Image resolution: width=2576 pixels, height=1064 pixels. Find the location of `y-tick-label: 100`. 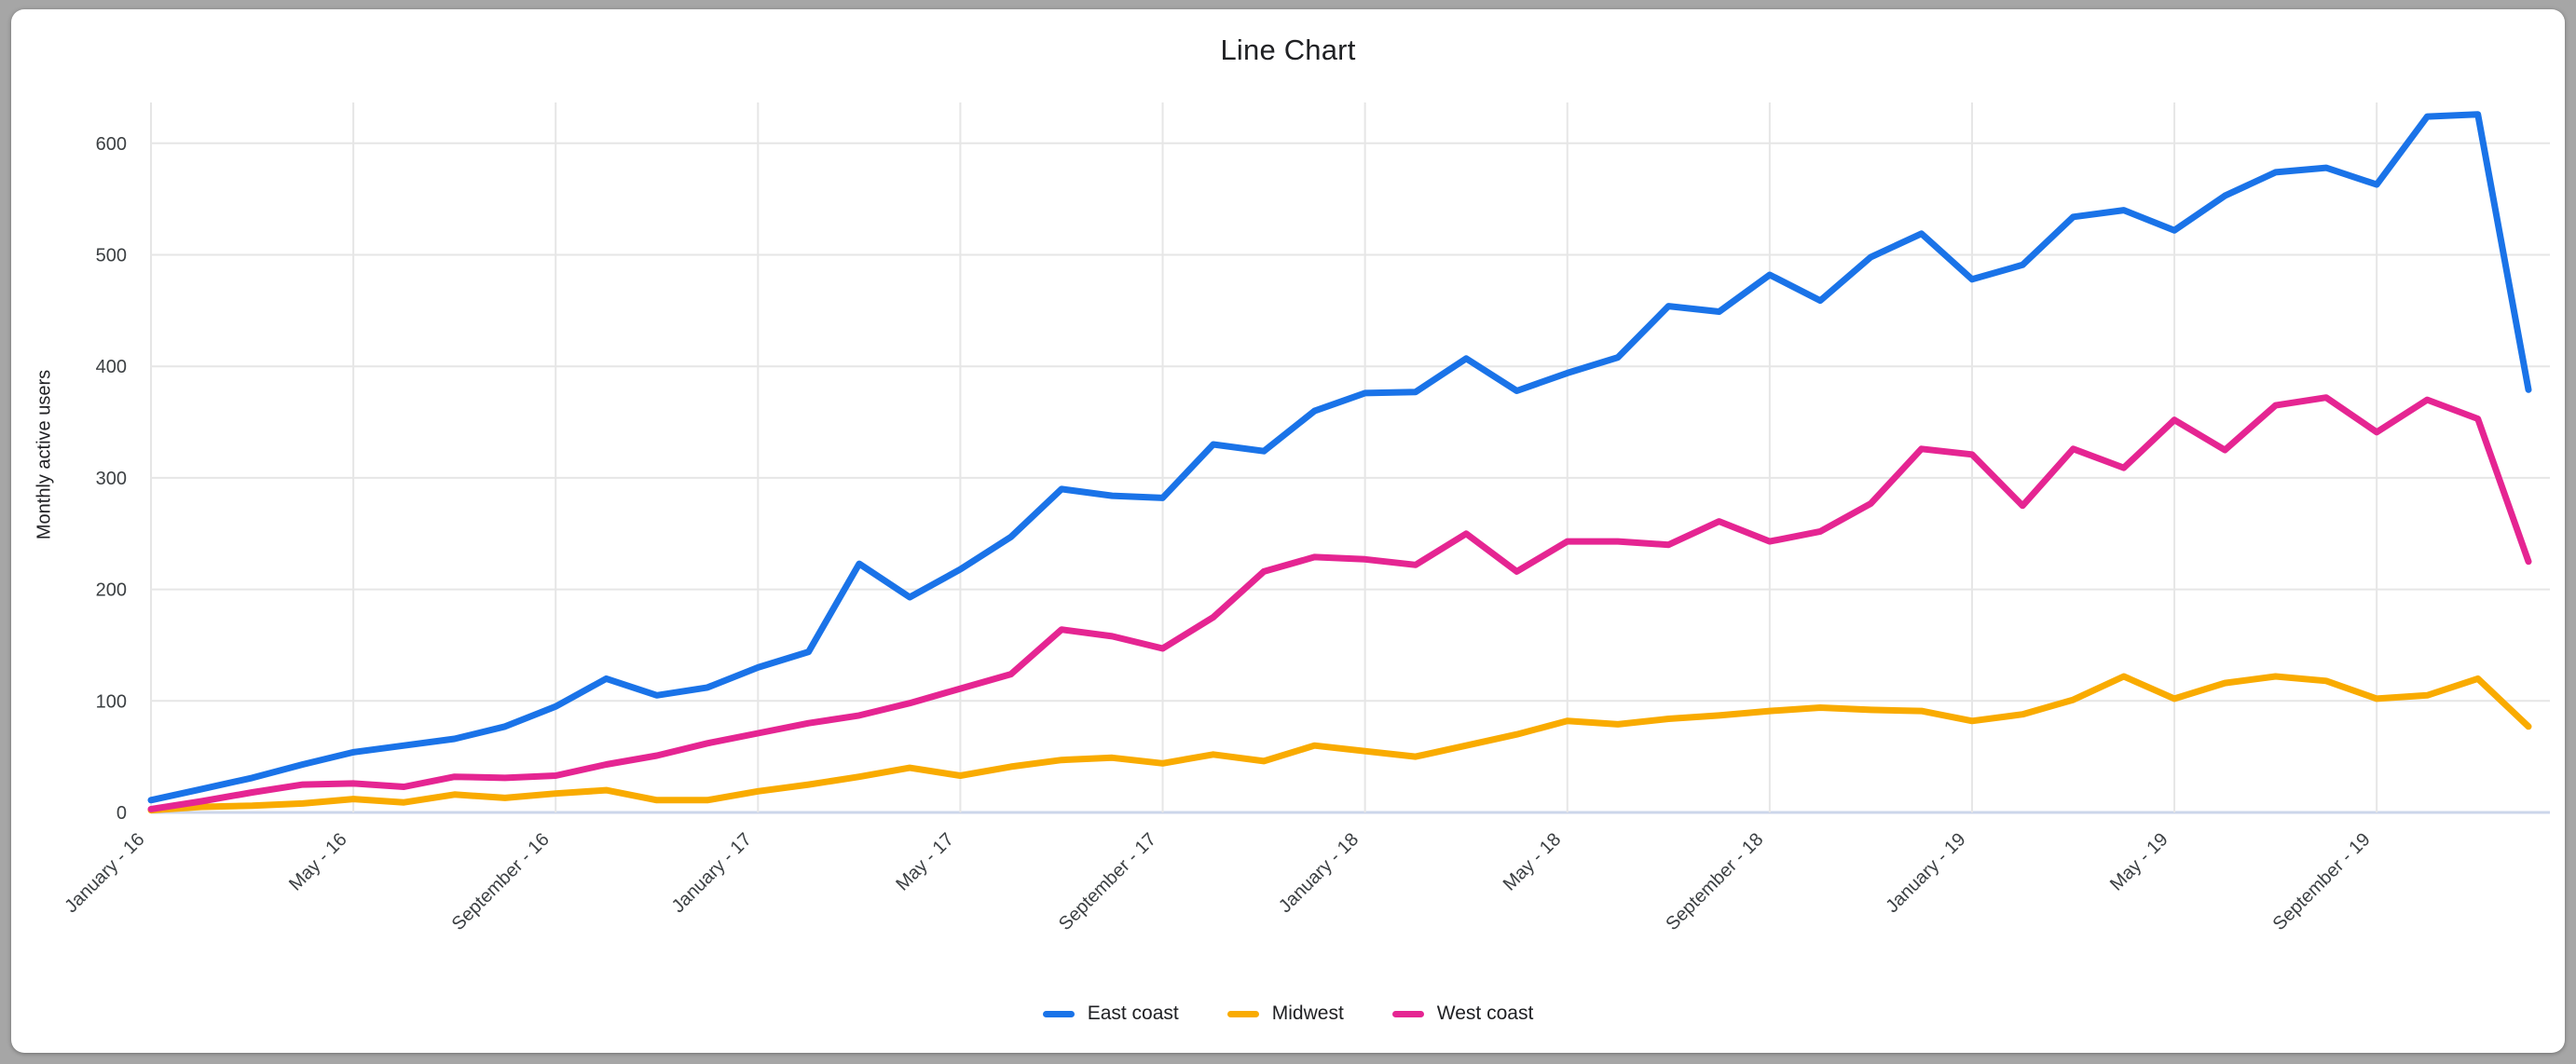

y-tick-label: 100 is located at coordinates (111, 701).